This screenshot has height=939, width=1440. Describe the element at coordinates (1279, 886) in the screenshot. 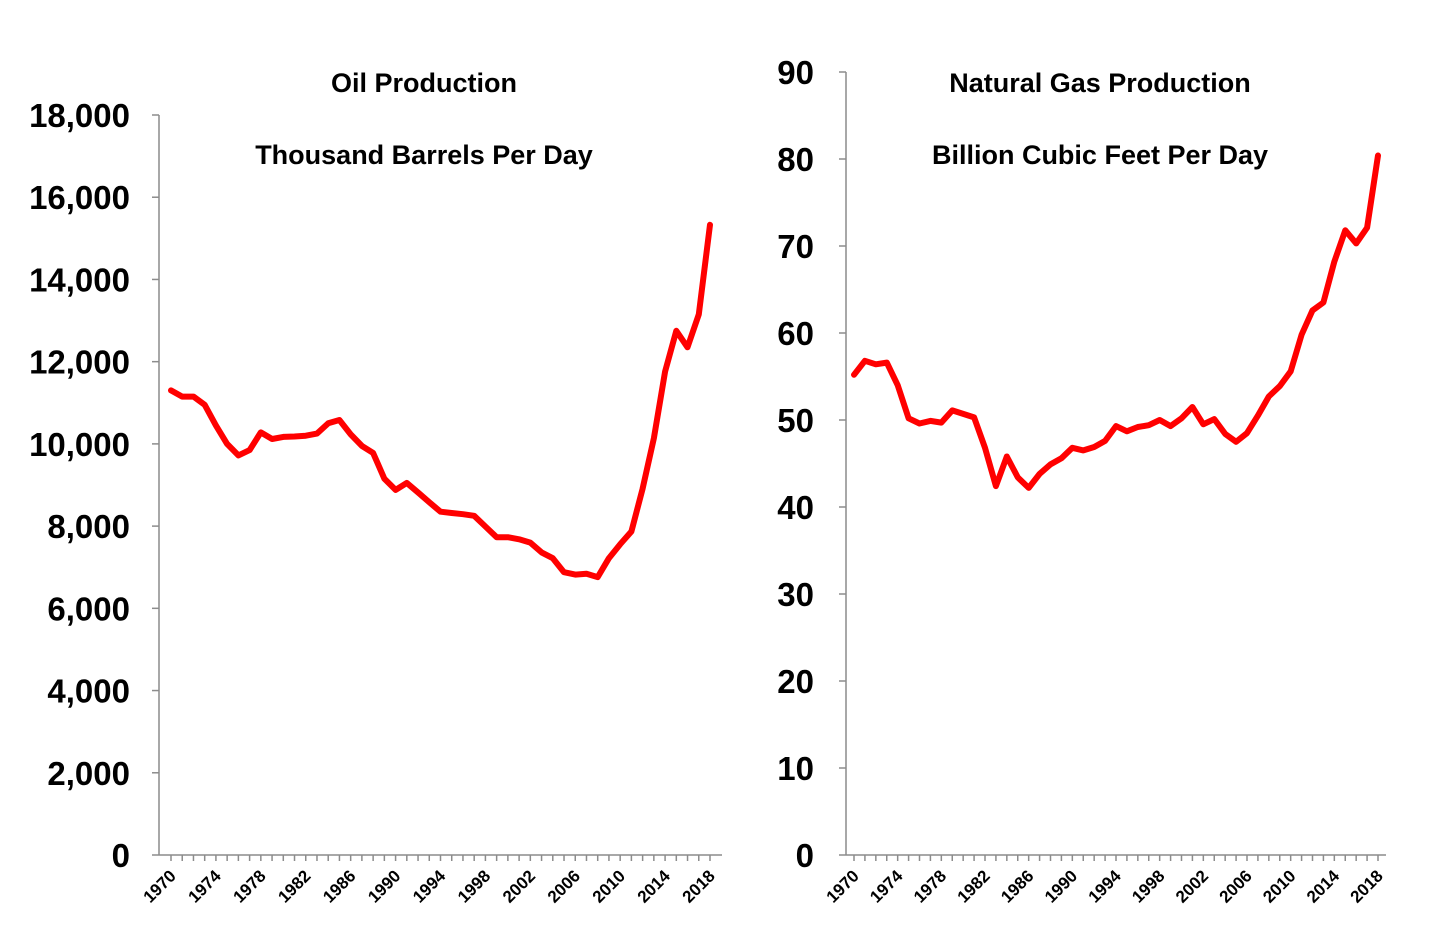

I see `gas-x-tick-label: 2010` at that location.